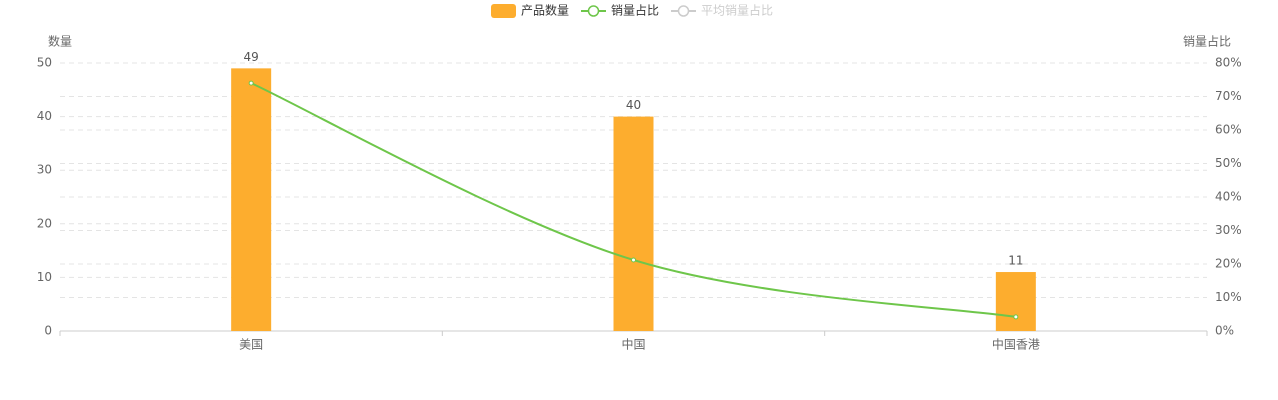 The image size is (1278, 400). What do you see at coordinates (1228, 96) in the screenshot?
I see `y2-tick-label: 70%` at bounding box center [1228, 96].